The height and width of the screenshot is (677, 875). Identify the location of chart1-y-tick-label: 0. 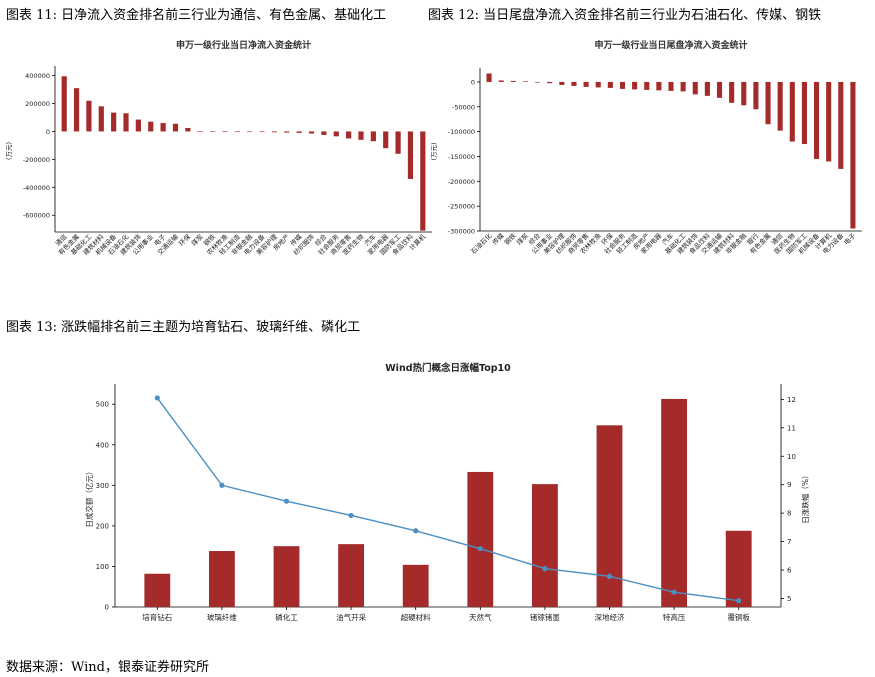
(48, 132).